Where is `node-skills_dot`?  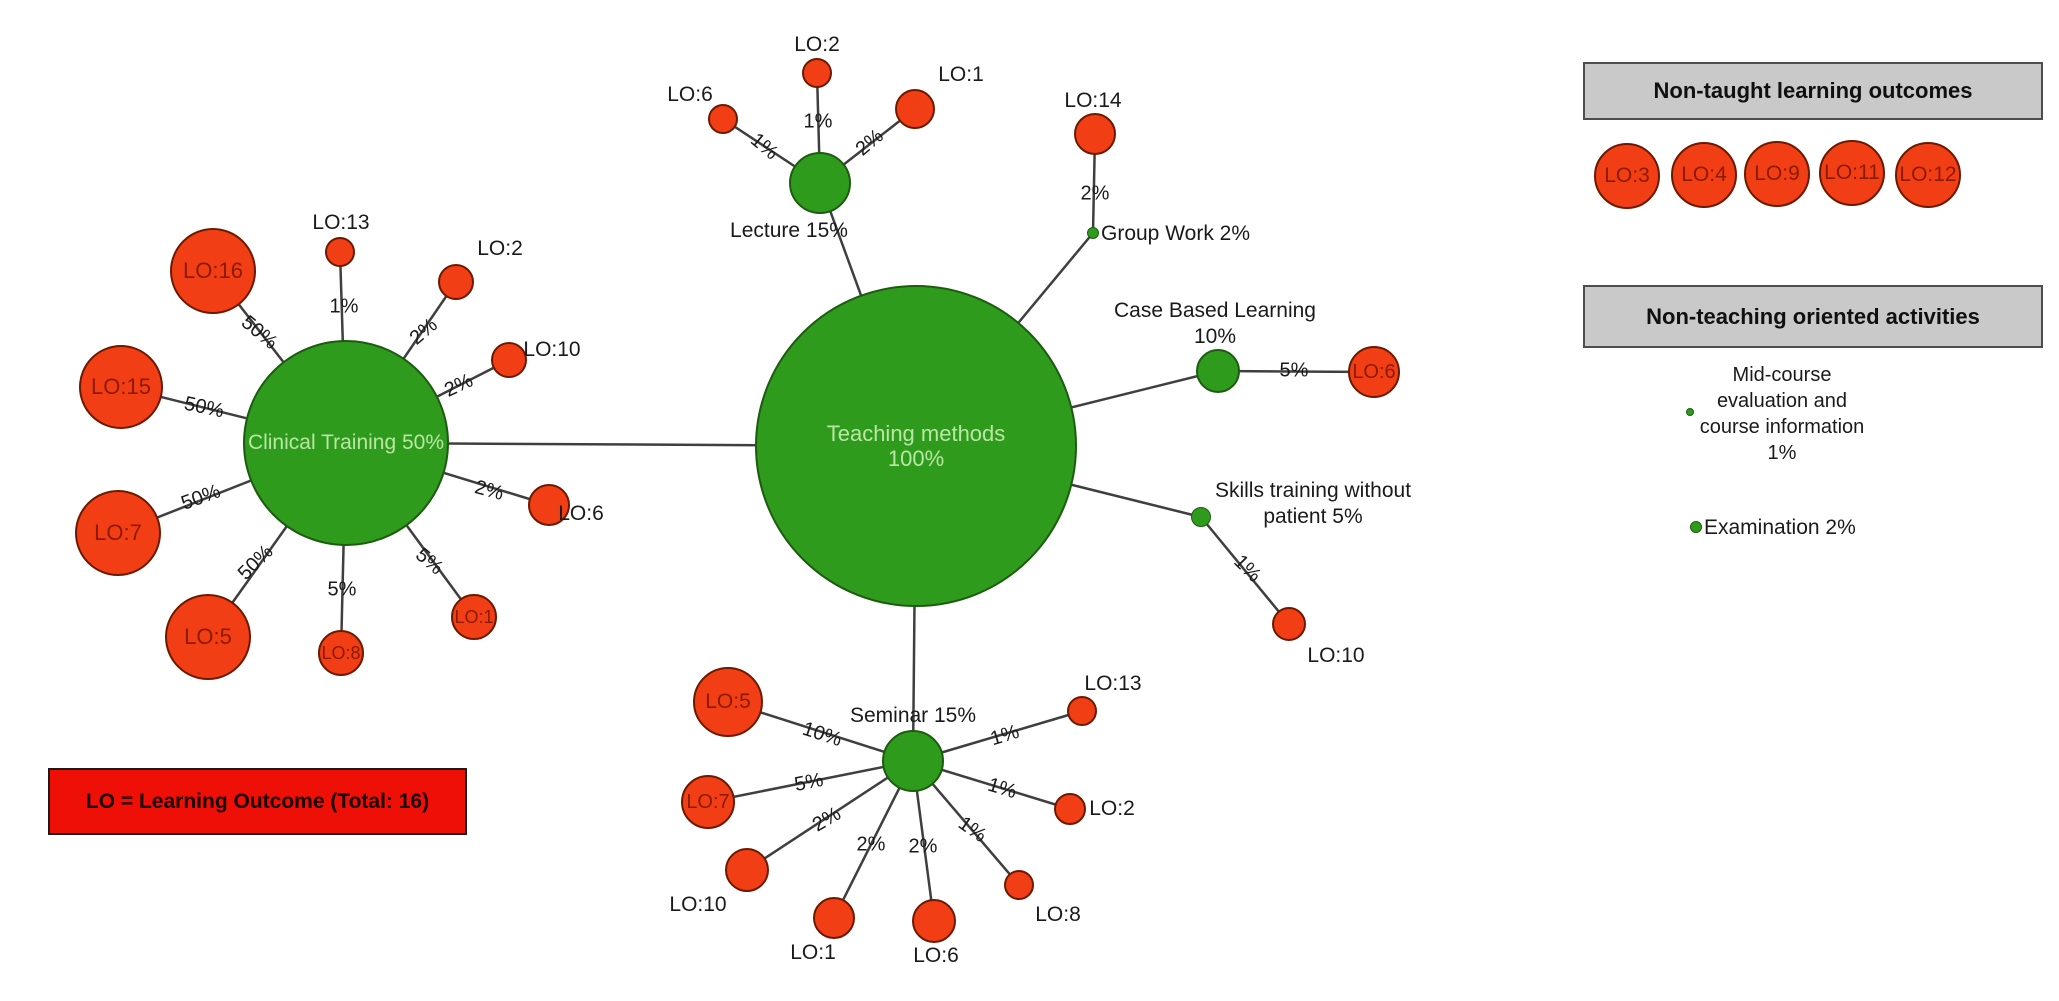
node-skills_dot is located at coordinates (1201, 517).